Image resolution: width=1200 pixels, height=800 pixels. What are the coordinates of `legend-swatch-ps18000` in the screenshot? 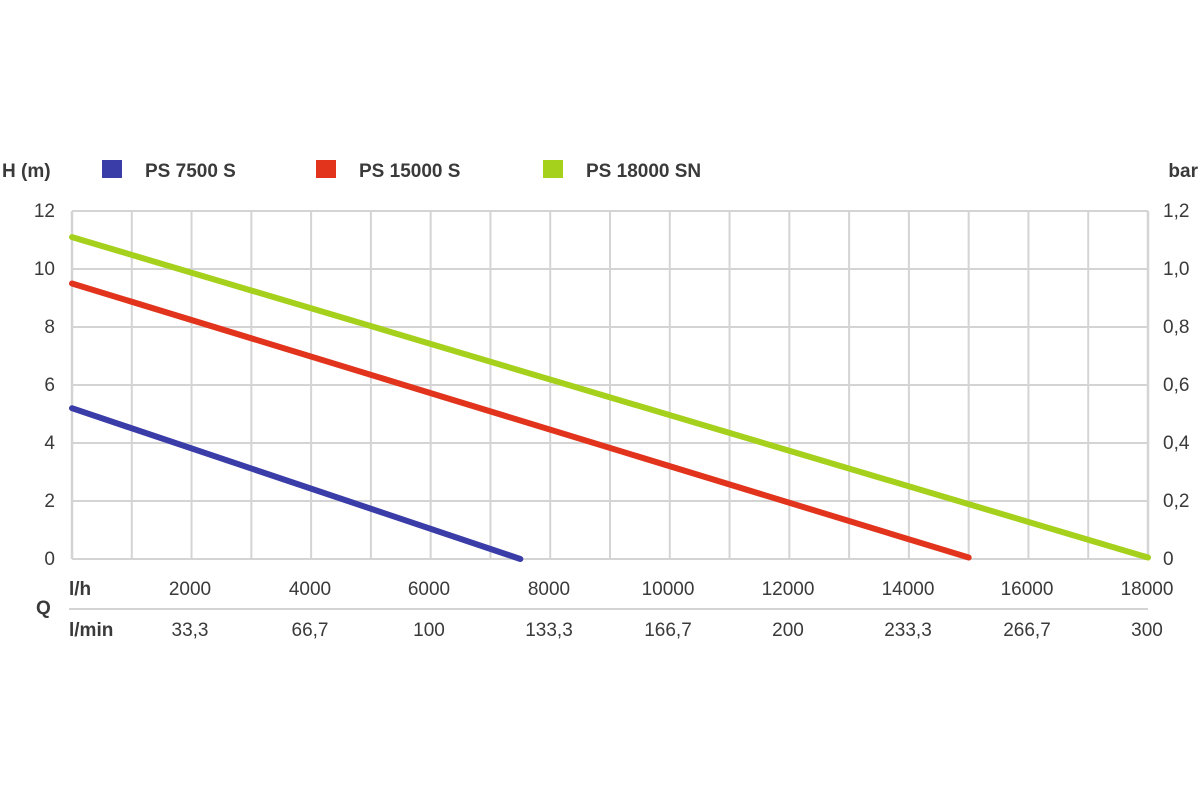 It's located at (553, 169).